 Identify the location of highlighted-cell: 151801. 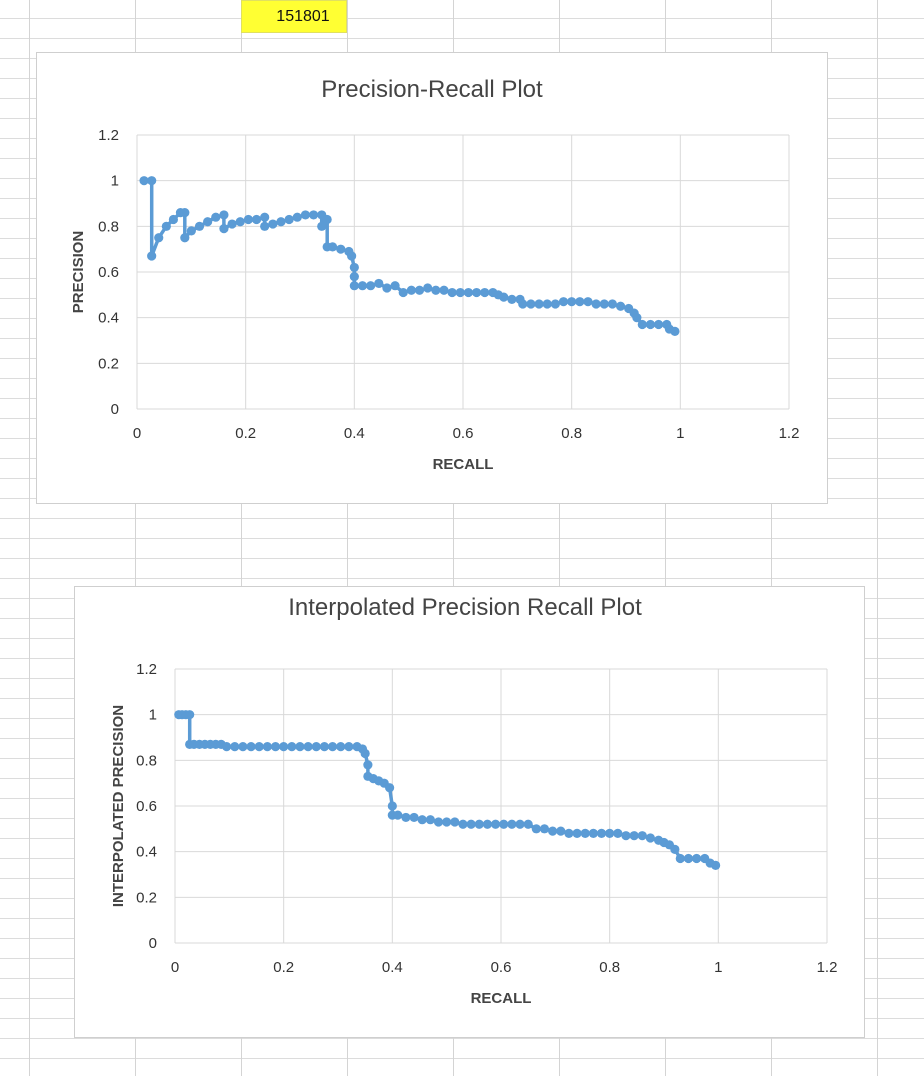
(294, 16).